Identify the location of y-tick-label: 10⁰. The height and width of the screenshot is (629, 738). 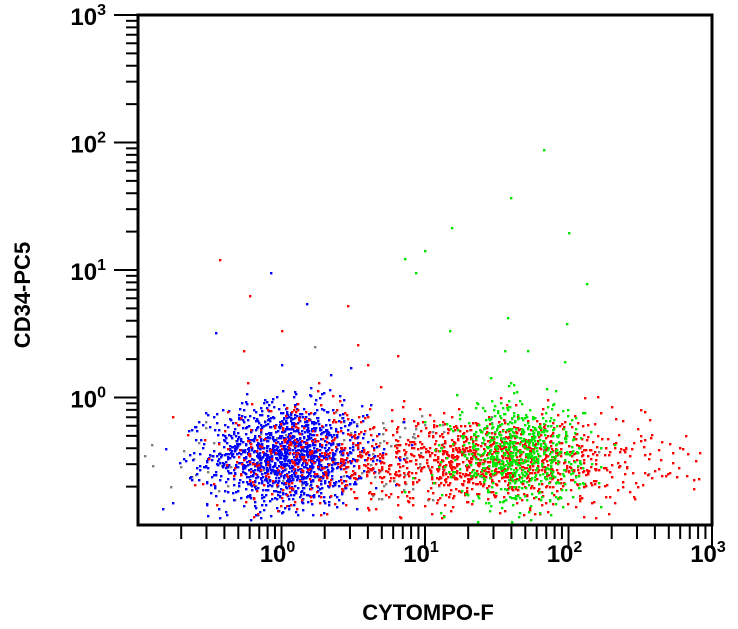
(88, 399).